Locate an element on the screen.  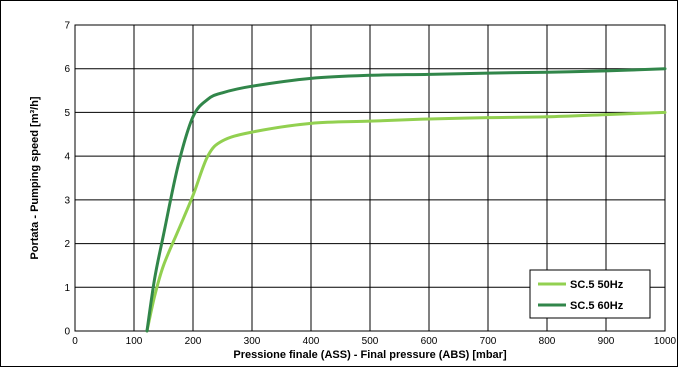
y-tick-label: 4 is located at coordinates (67, 157).